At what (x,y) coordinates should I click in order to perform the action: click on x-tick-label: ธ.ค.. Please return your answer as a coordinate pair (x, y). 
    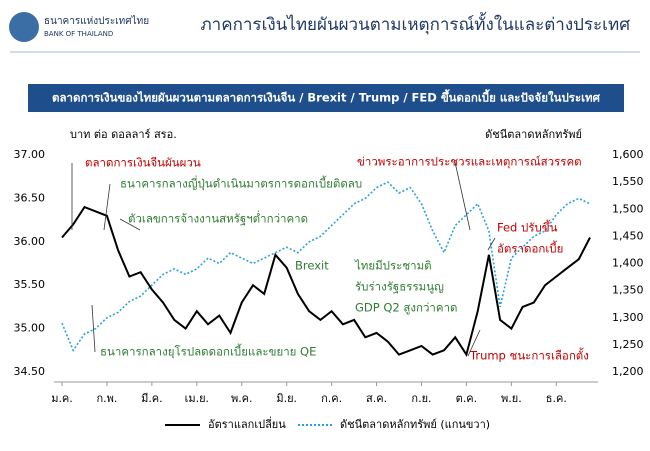
    Looking at the image, I should click on (556, 398).